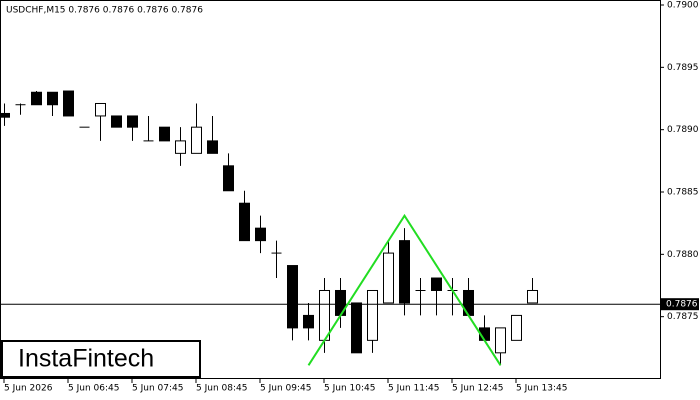 This screenshot has width=700, height=400. I want to click on x-tick-label: 5 Jun 10:45, so click(349, 389).